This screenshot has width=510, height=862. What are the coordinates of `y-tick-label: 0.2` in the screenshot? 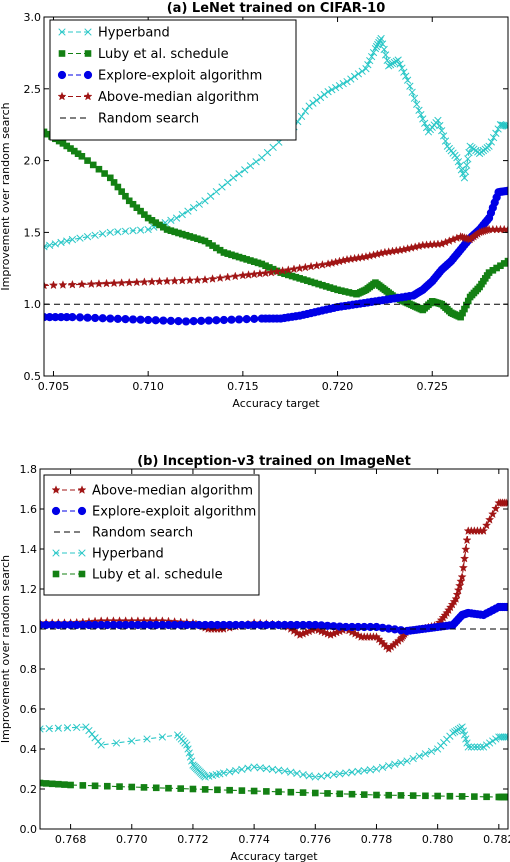 It's located at (29, 789).